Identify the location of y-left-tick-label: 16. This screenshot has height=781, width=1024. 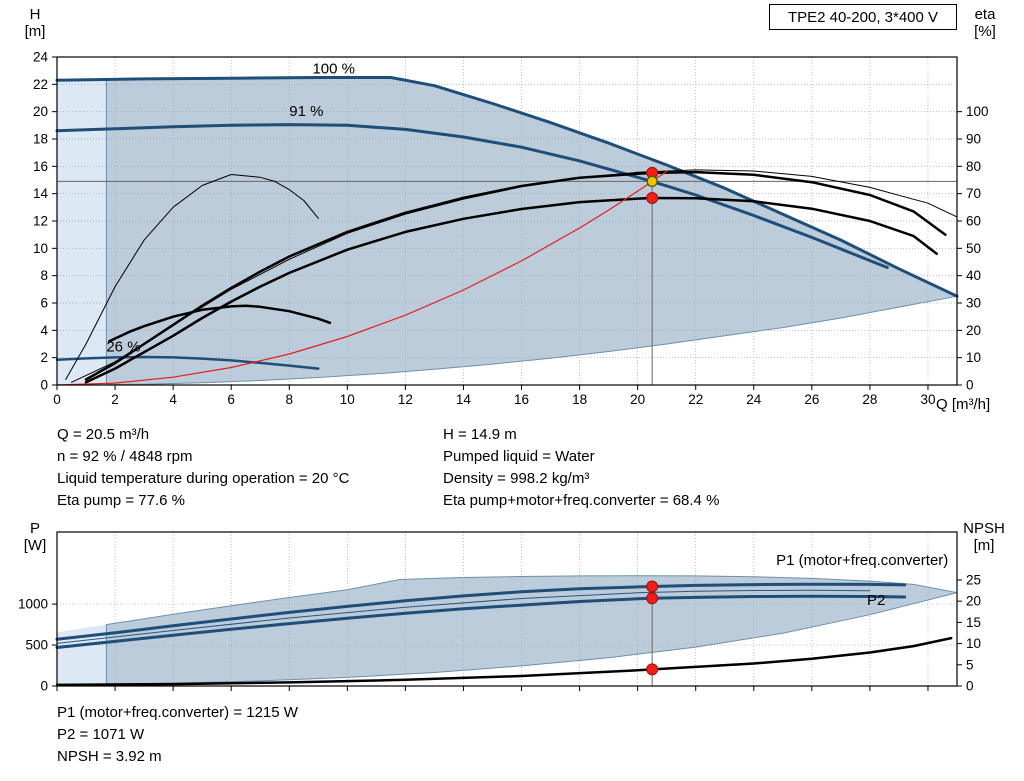
(40, 166).